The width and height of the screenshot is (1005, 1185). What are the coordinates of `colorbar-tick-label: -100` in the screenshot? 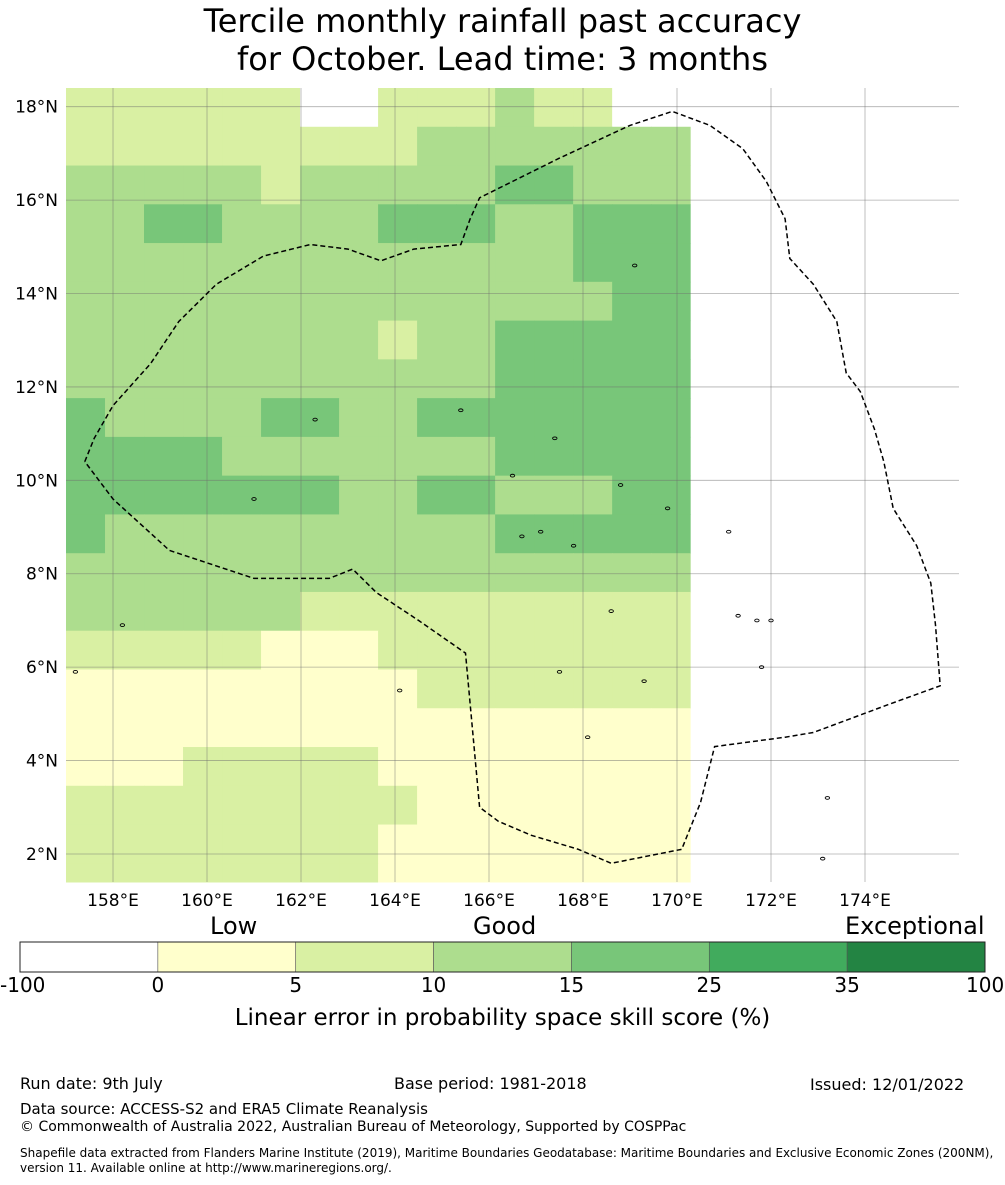 It's located at (23, 985).